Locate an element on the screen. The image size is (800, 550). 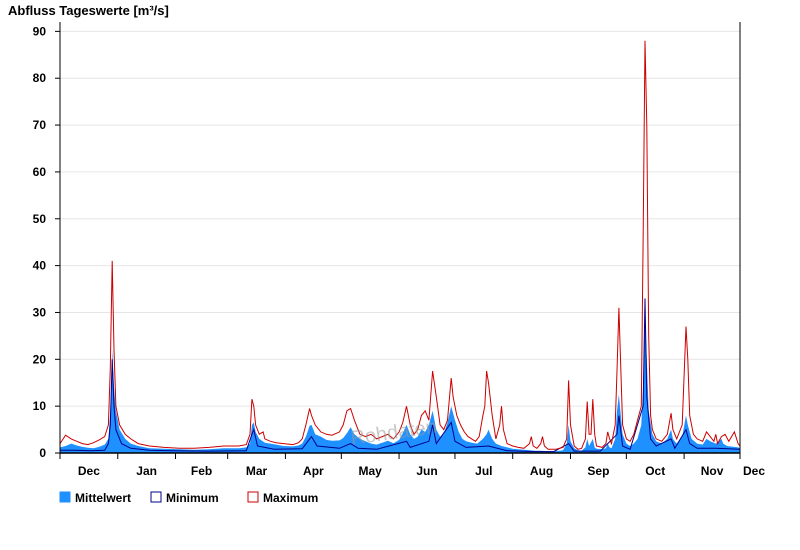
x-tick-label: Aug is located at coordinates (541, 471).